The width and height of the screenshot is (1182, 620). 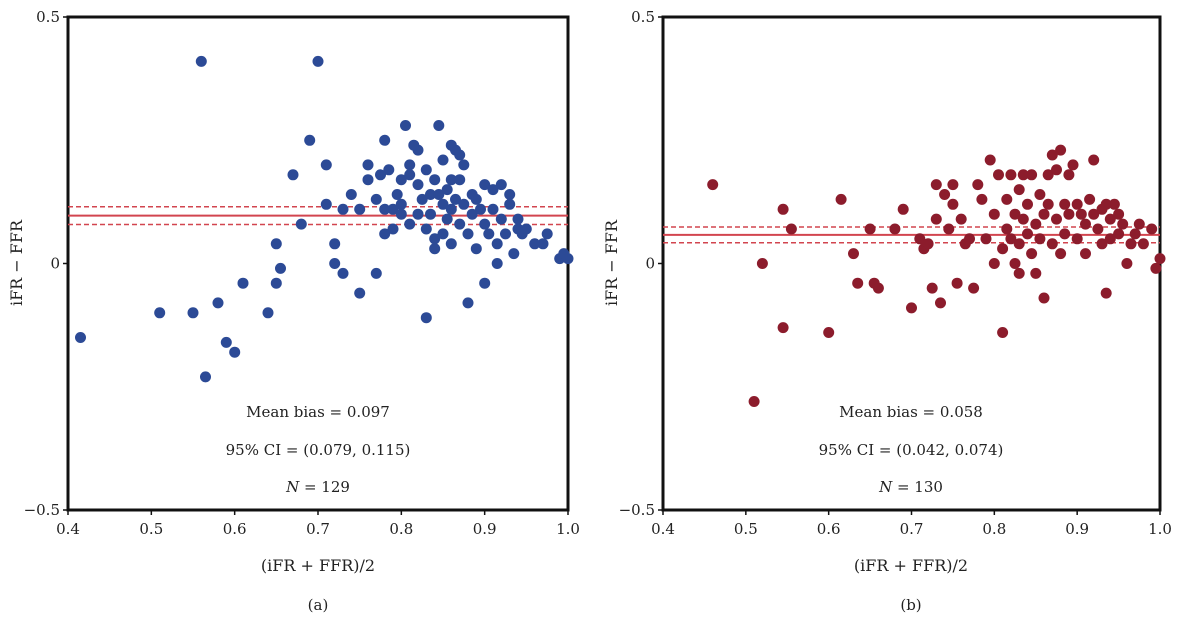 What do you see at coordinates (637, 510) in the screenshot?
I see `y-tick-label: −0.5` at bounding box center [637, 510].